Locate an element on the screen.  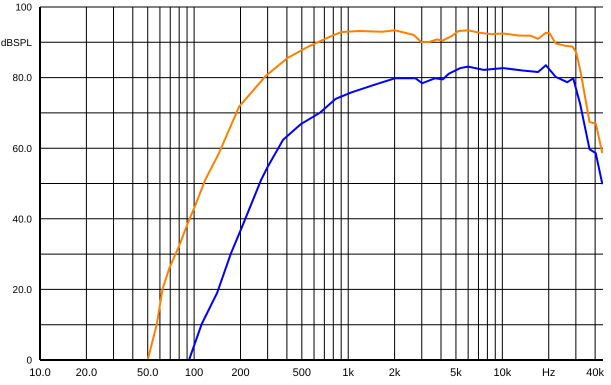
y-tick-label: 100 is located at coordinates (23, 8).